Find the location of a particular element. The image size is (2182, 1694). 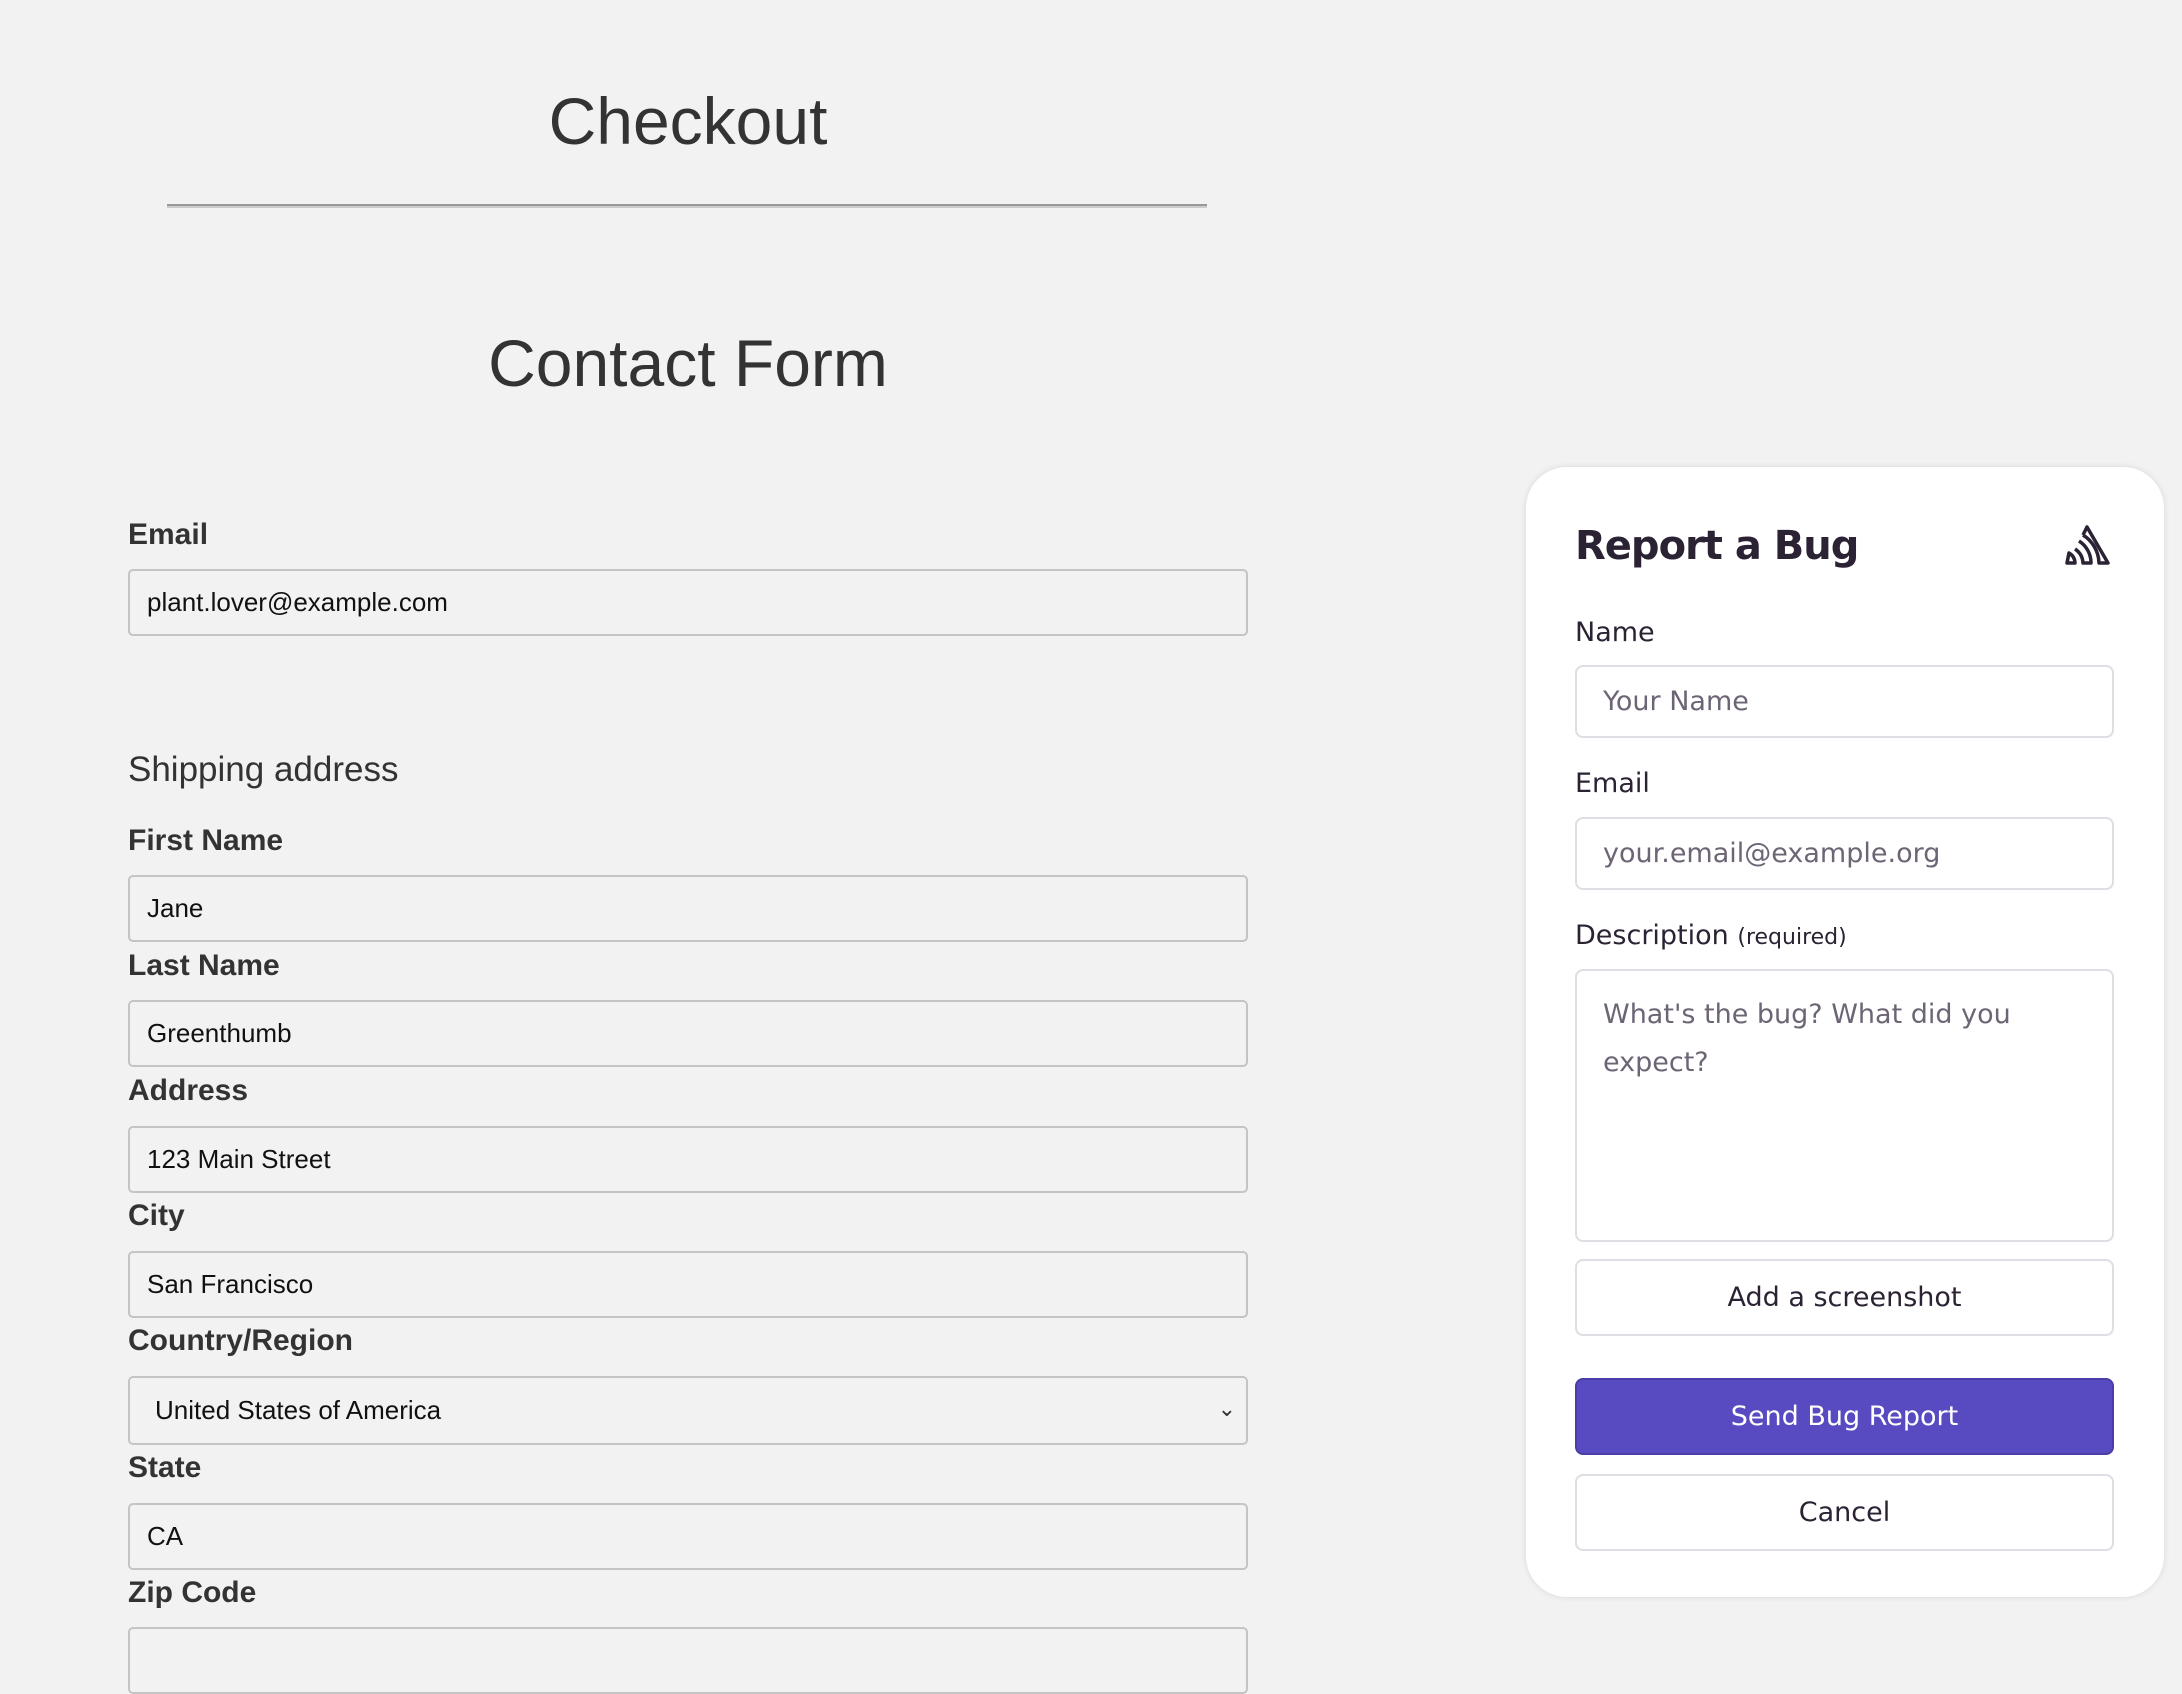

add-screenshot-button: Add a screenshot is located at coordinates (1844, 1297).